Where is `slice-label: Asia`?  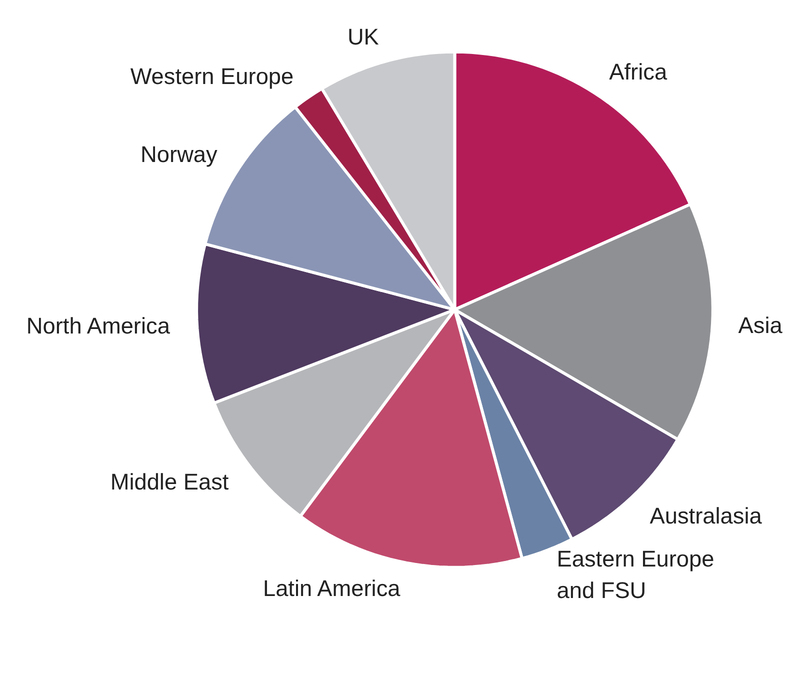
slice-label: Asia is located at coordinates (760, 325).